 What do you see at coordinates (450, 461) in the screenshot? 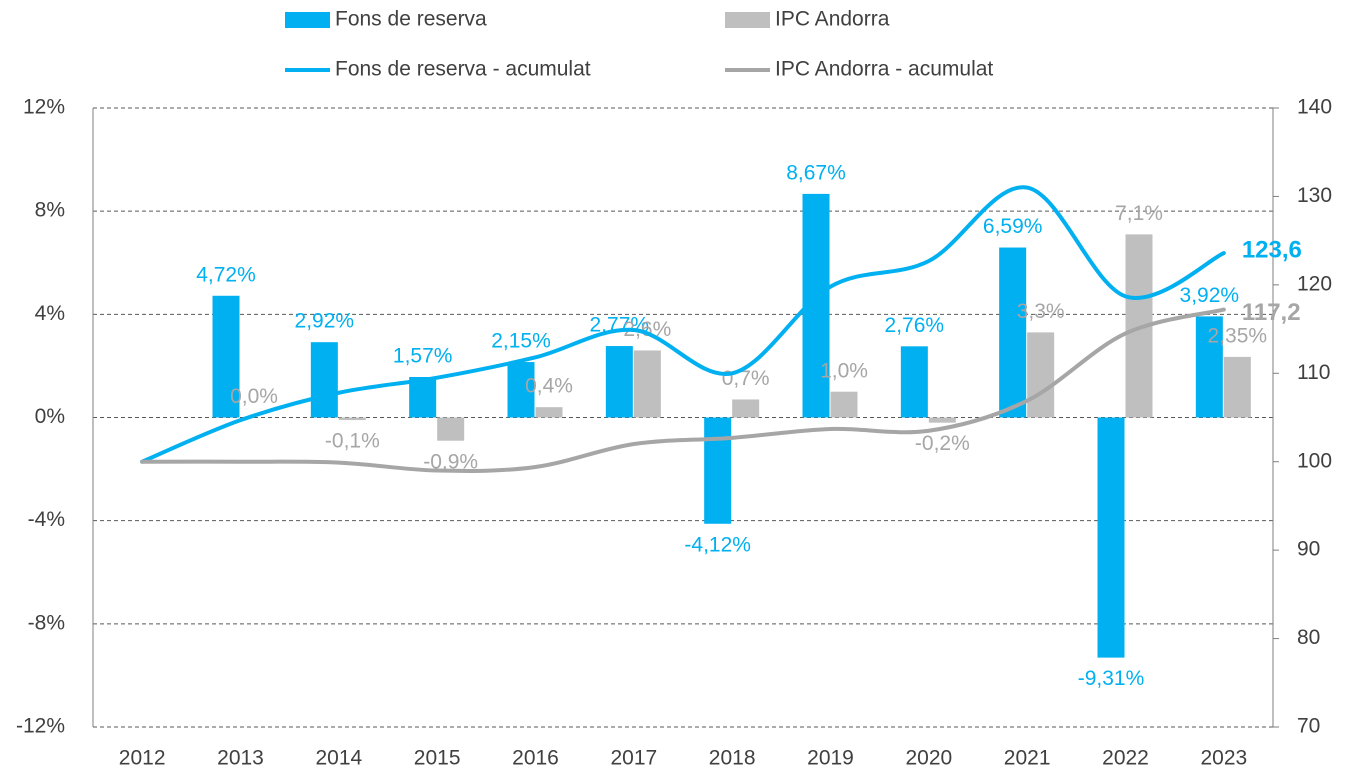
I see `data-label: -0,9%` at bounding box center [450, 461].